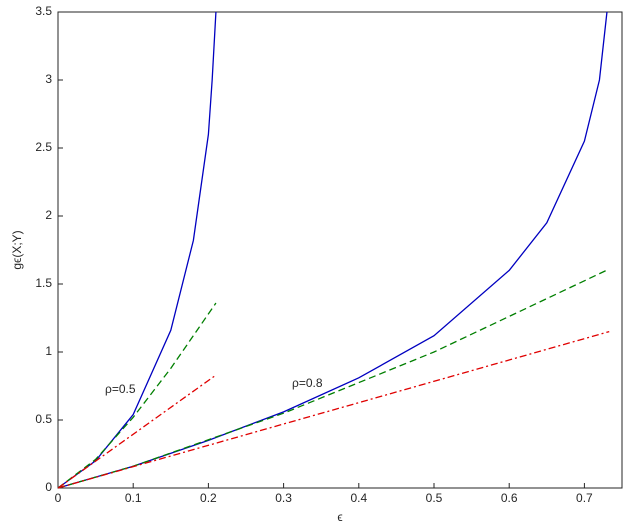 This screenshot has height=532, width=631. Describe the element at coordinates (17, 249) in the screenshot. I see `y-axis-label: gϵ(X;Y)` at that location.